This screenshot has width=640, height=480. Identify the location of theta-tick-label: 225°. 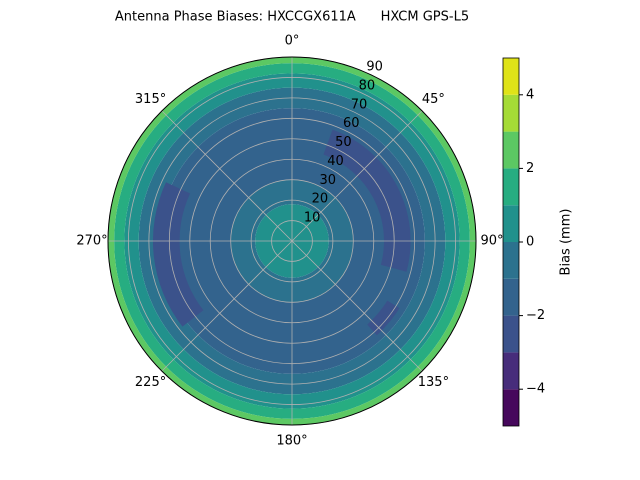
(150, 382).